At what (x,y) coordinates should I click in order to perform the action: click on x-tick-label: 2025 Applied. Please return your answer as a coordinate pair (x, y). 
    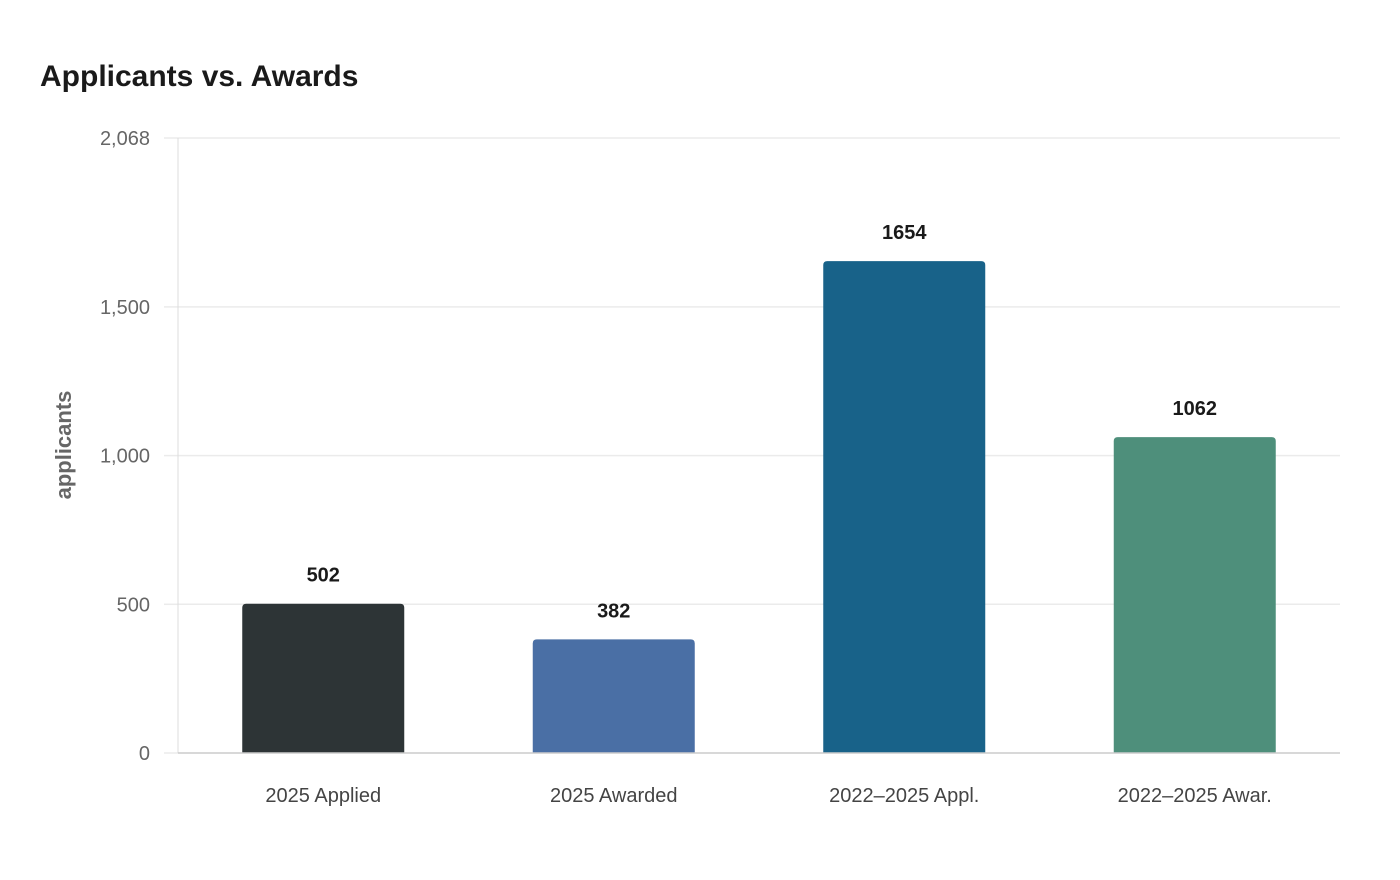
    Looking at the image, I should click on (323, 796).